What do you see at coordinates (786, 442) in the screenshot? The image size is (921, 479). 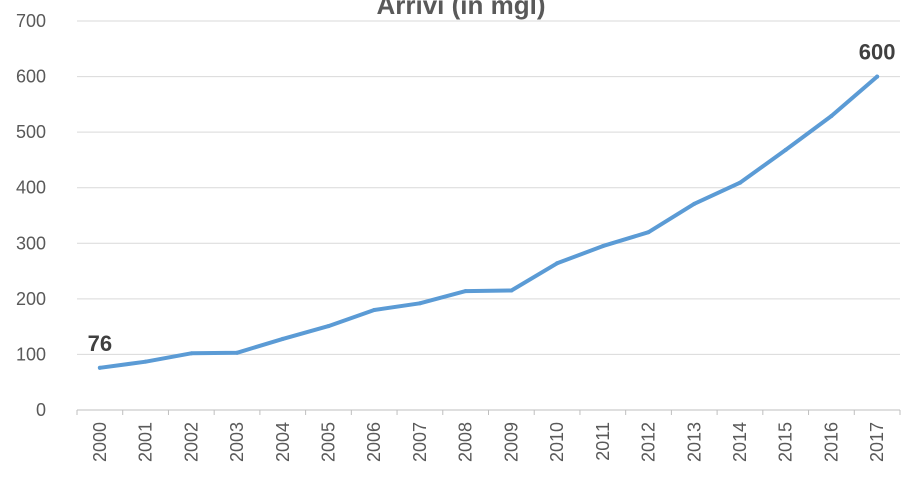 I see `x-tick-label: 2015` at bounding box center [786, 442].